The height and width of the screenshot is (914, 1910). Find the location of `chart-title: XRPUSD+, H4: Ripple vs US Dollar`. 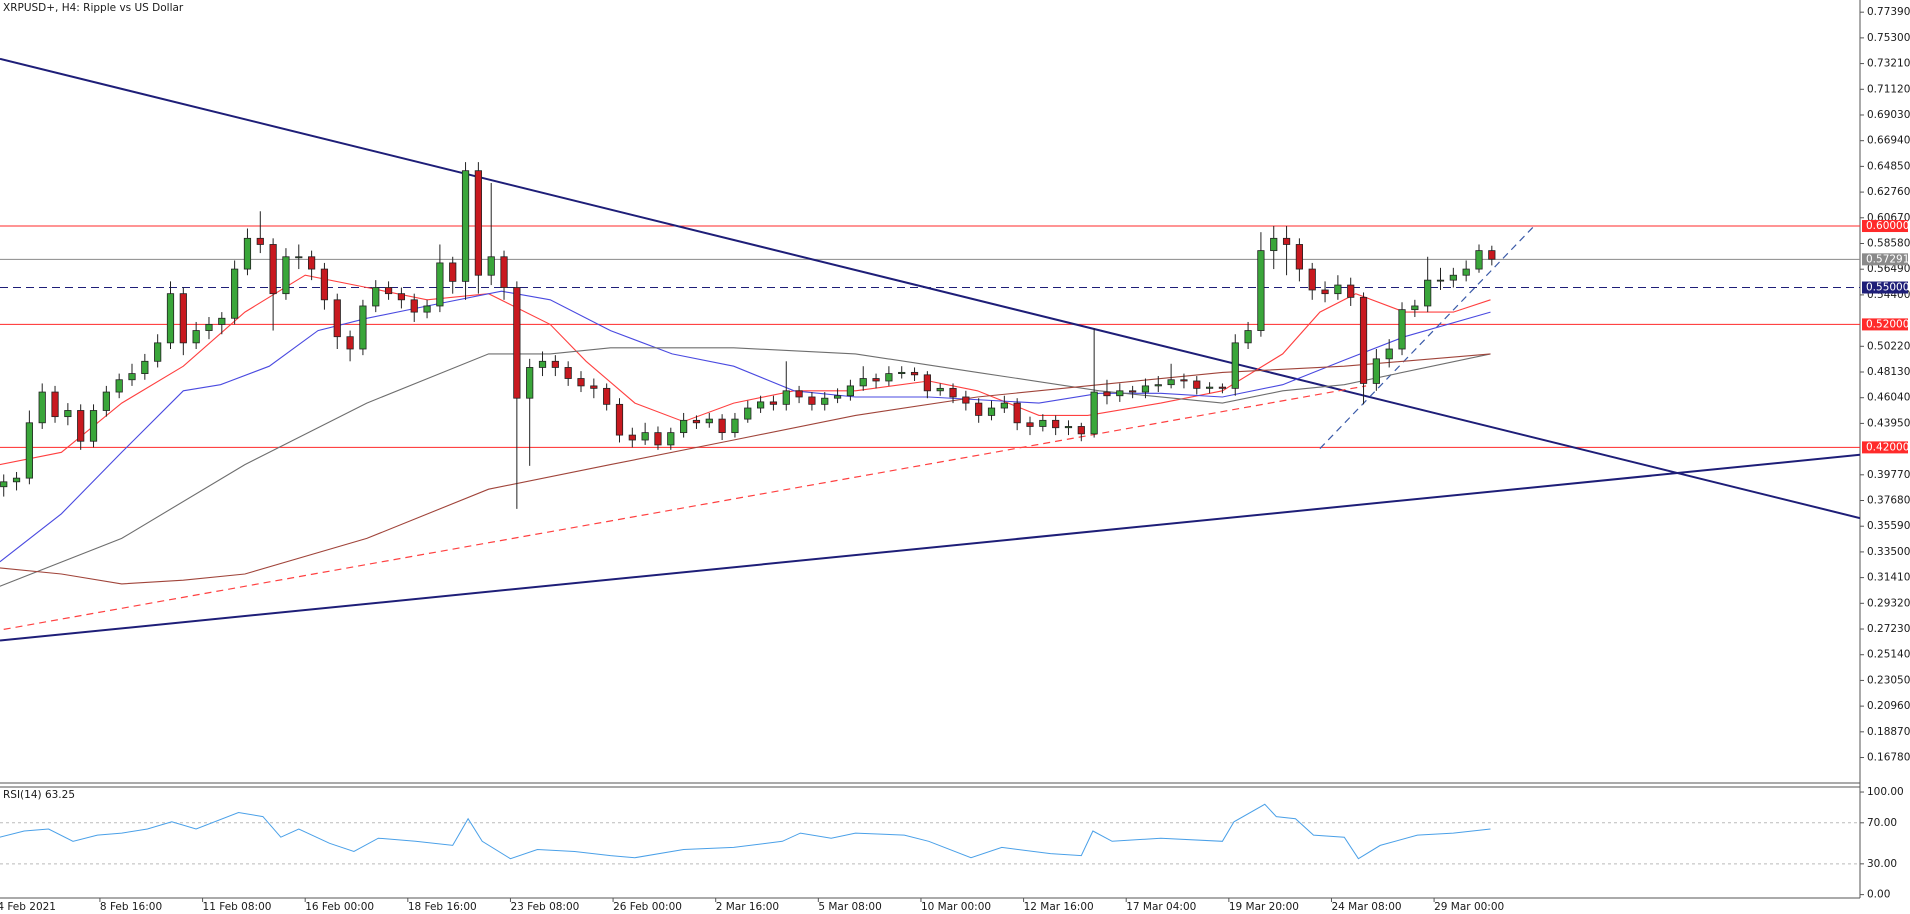

chart-title: XRPUSD+, H4: Ripple vs US Dollar is located at coordinates (93, 8).